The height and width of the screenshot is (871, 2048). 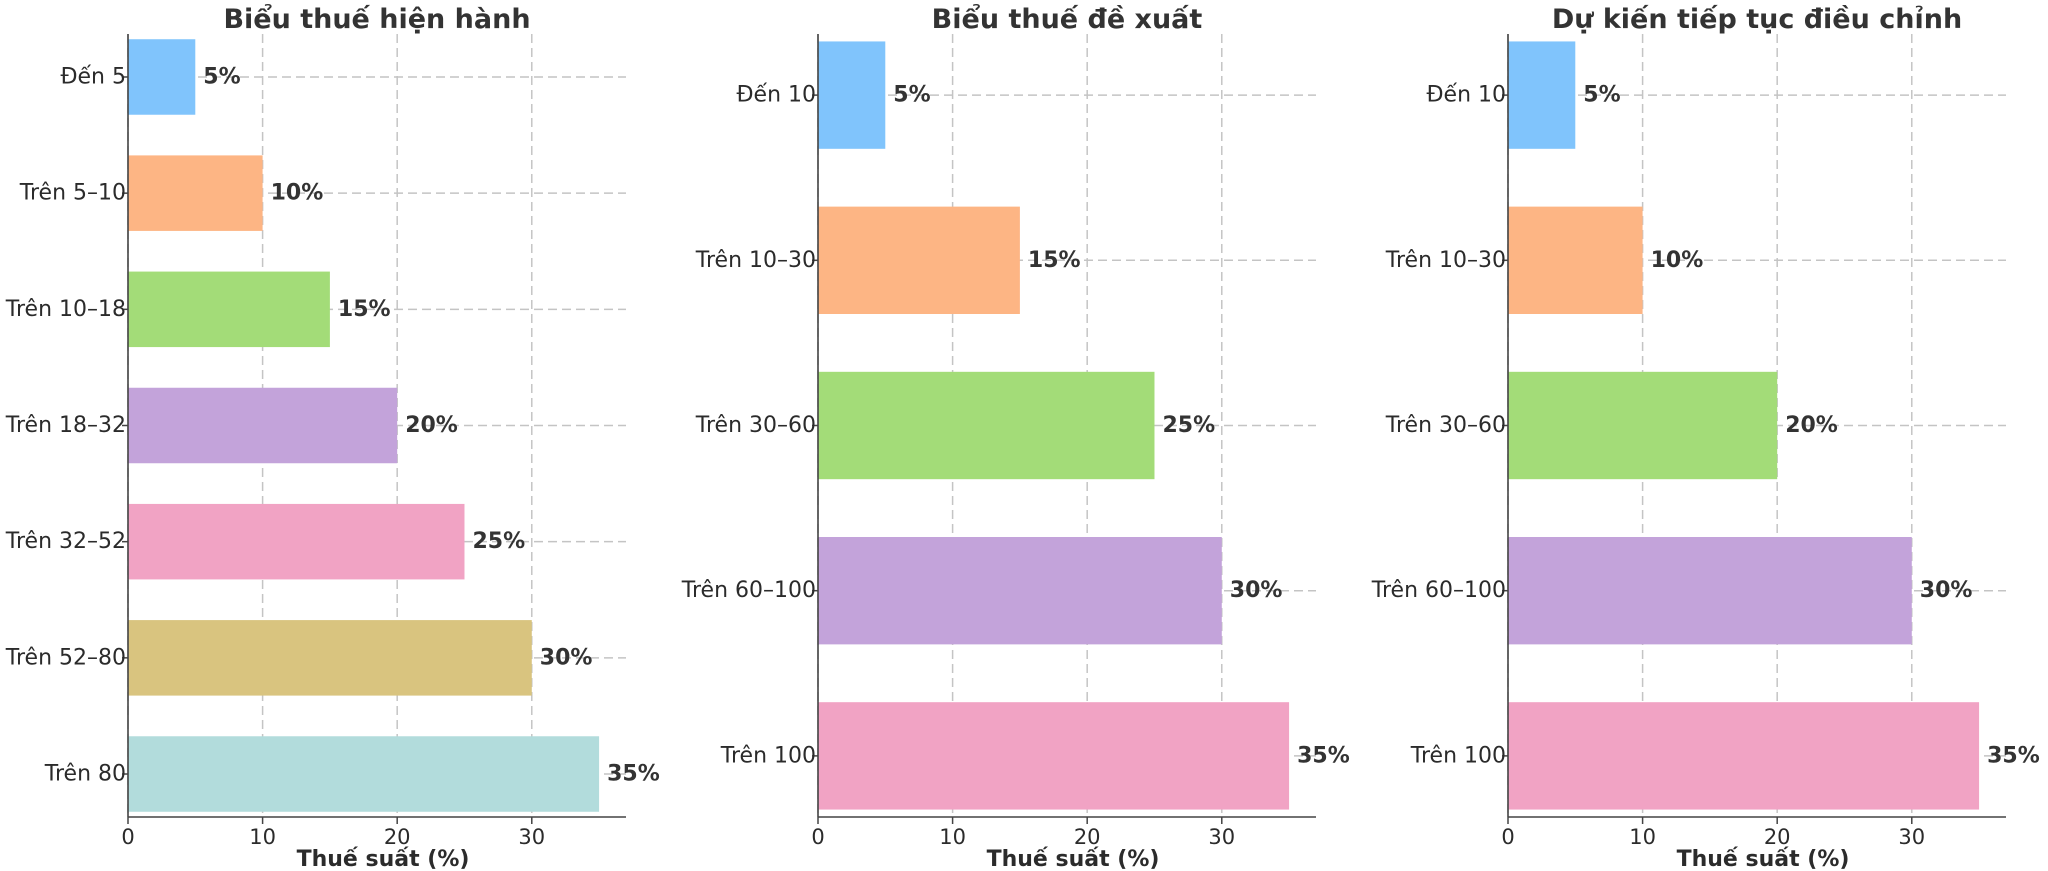 I want to click on chart-title: Biểu thuế đề xuất, so click(x=1067, y=18).